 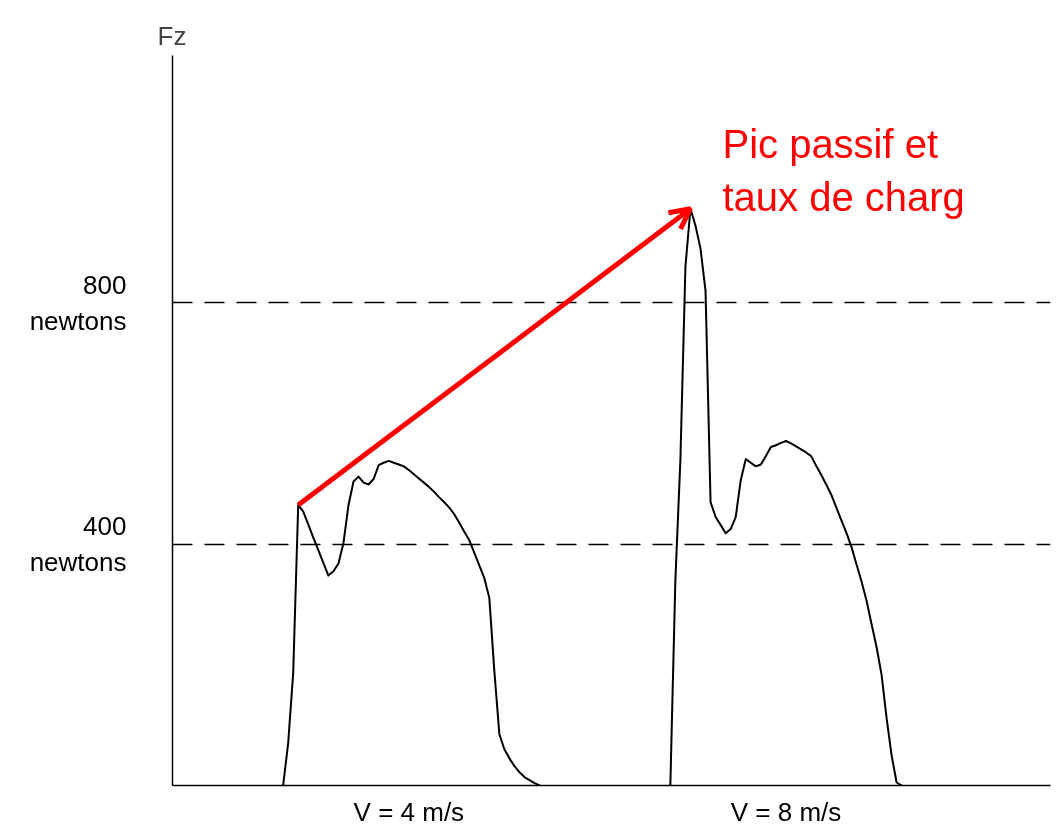 What do you see at coordinates (786, 811) in the screenshot?
I see `x-tick-label: V = 8 m/s` at bounding box center [786, 811].